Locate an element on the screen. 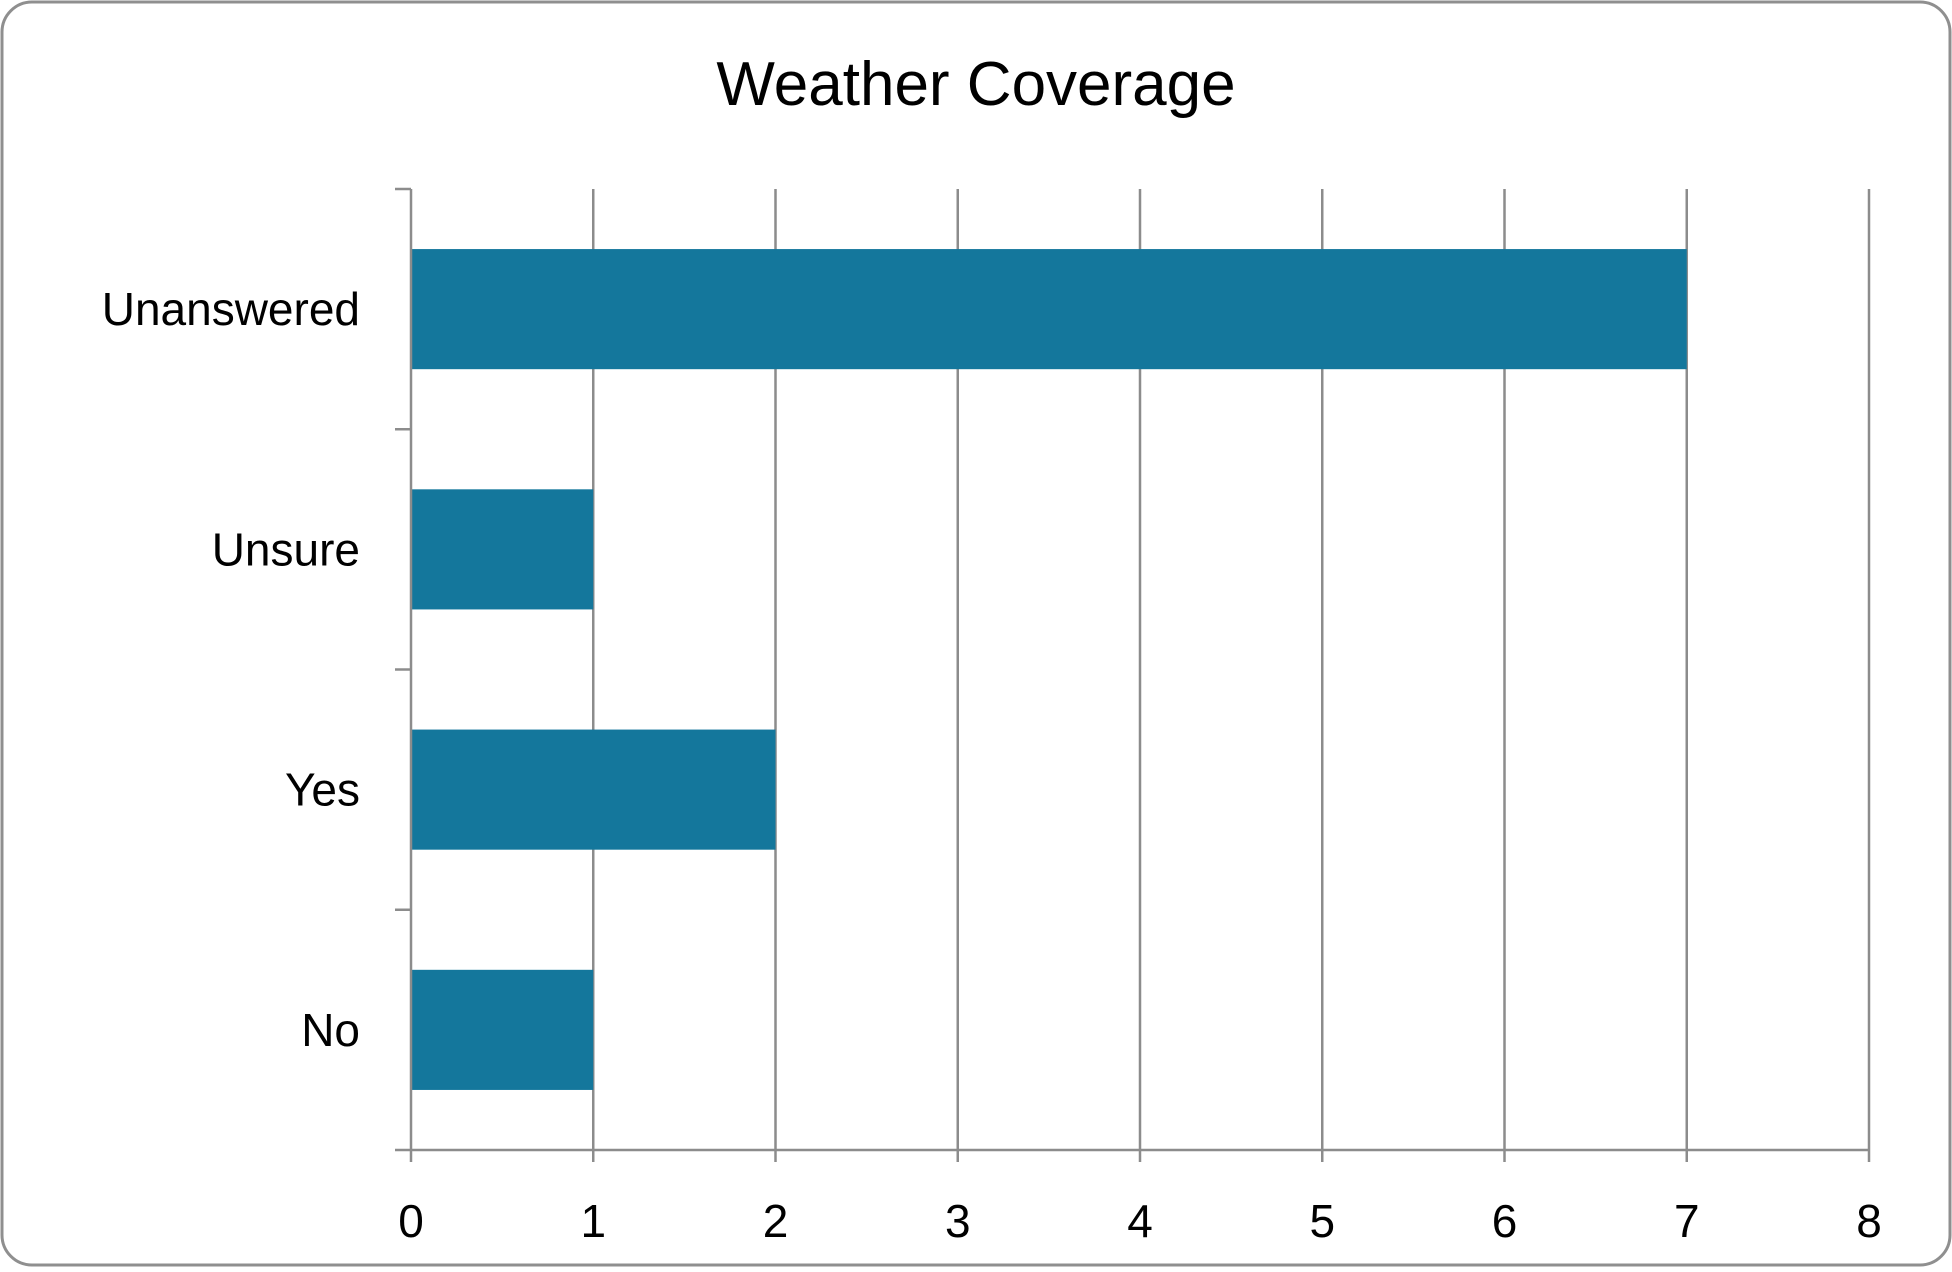 The height and width of the screenshot is (1272, 1952). bar-unanswered is located at coordinates (1049, 309).